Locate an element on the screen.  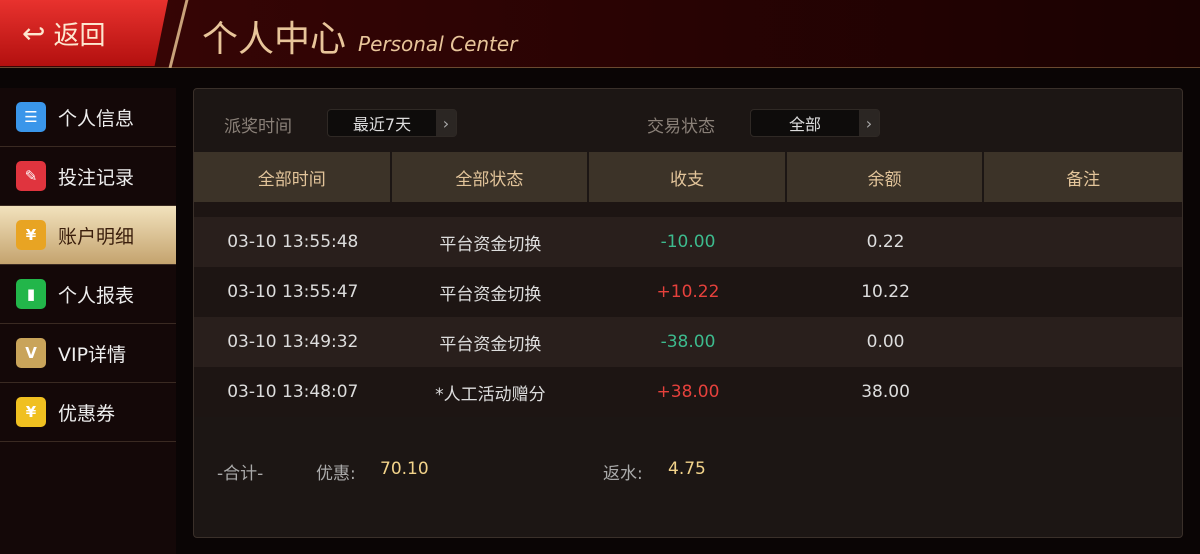
column-header-note: 备注 is located at coordinates (1083, 179).